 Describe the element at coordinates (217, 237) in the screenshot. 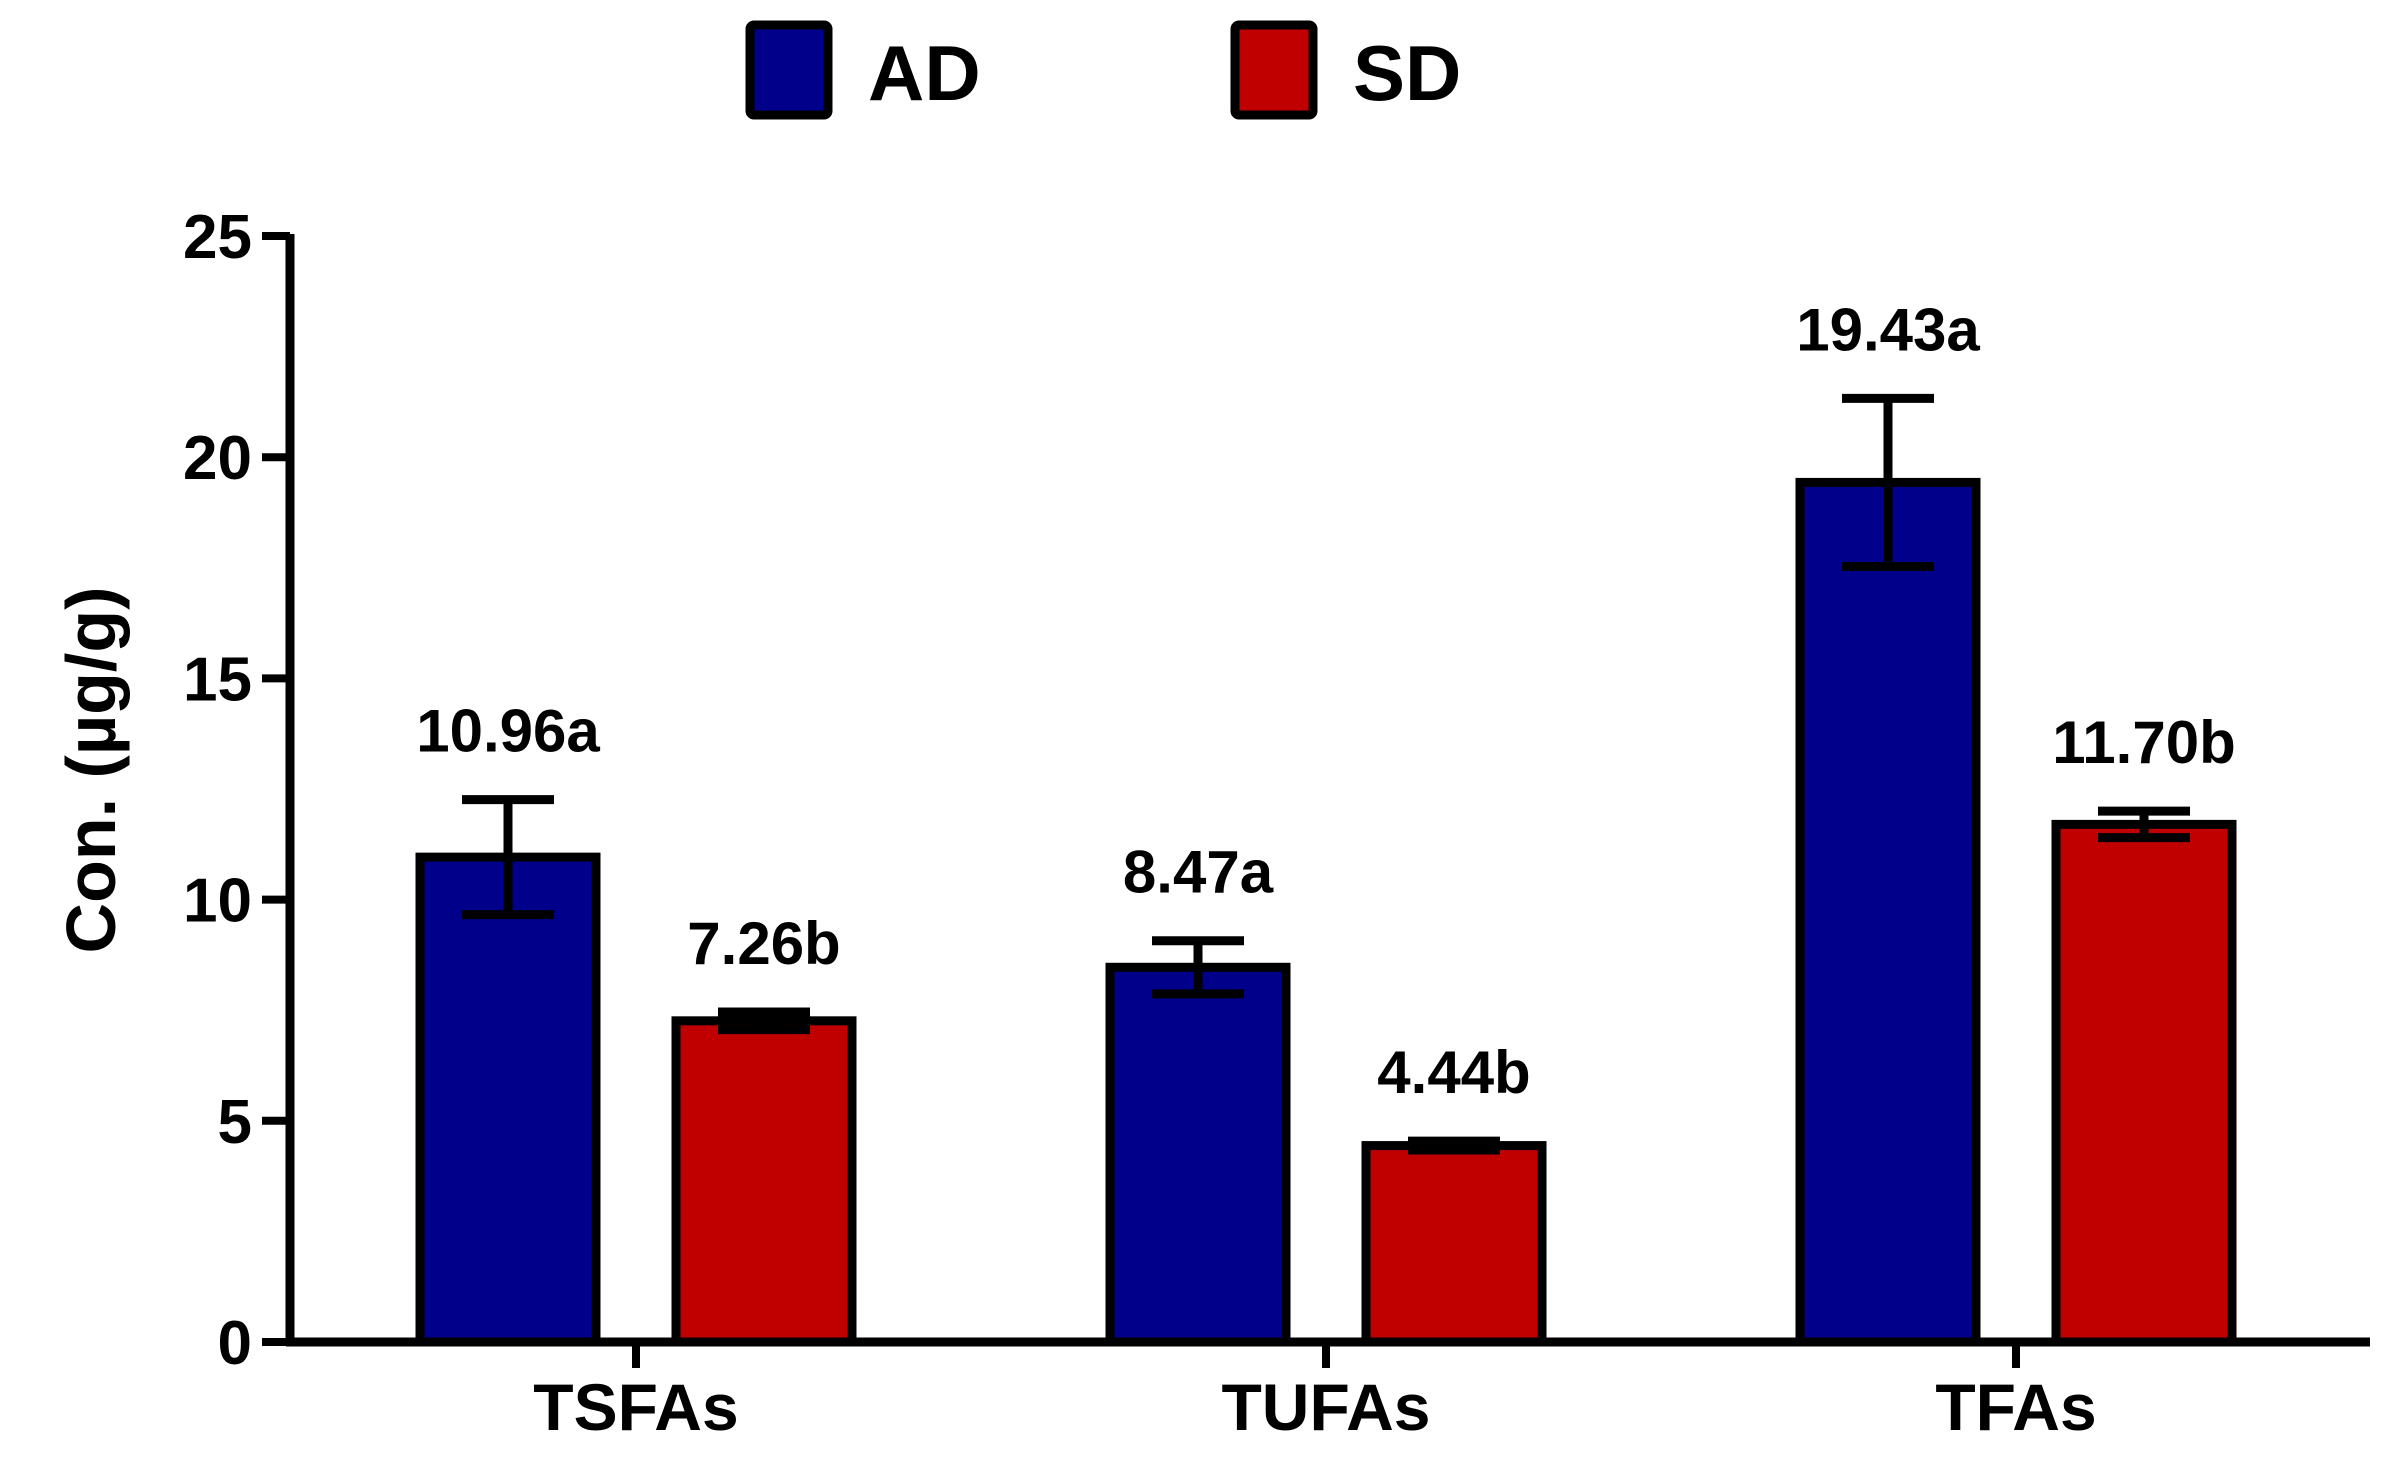

I see `y-tick-label: 25` at that location.